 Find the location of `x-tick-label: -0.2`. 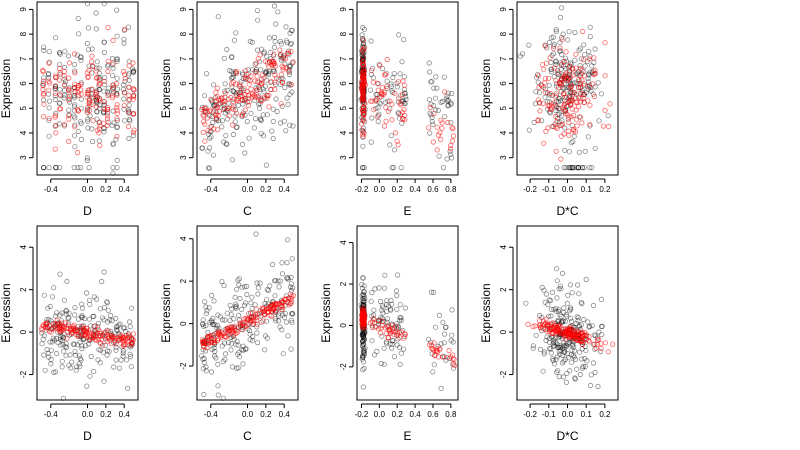

x-tick-label: -0.2 is located at coordinates (362, 414).